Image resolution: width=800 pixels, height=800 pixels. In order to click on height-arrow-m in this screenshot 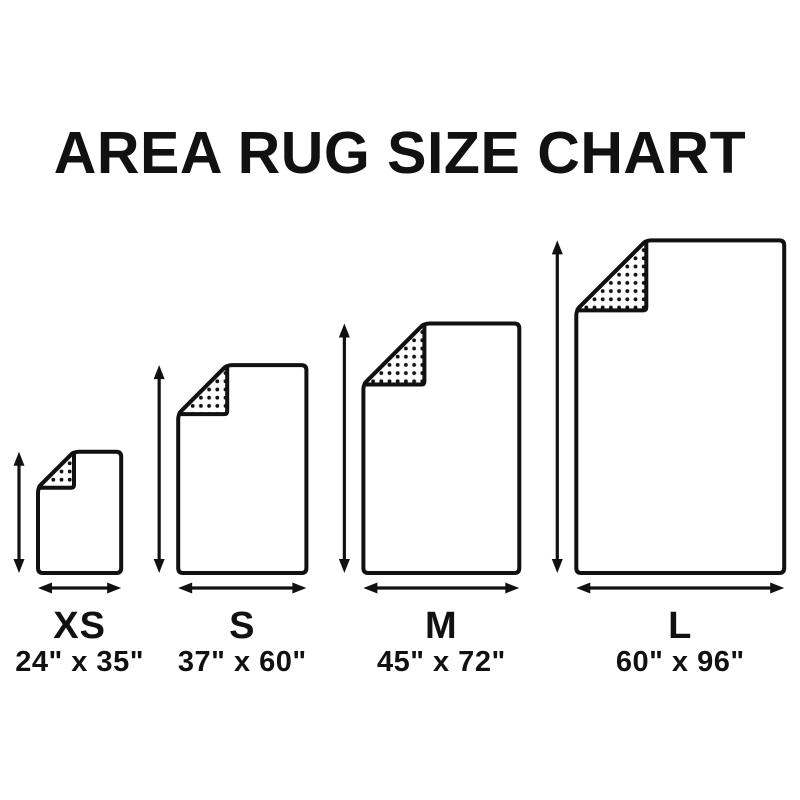, I will do `click(344, 448)`.